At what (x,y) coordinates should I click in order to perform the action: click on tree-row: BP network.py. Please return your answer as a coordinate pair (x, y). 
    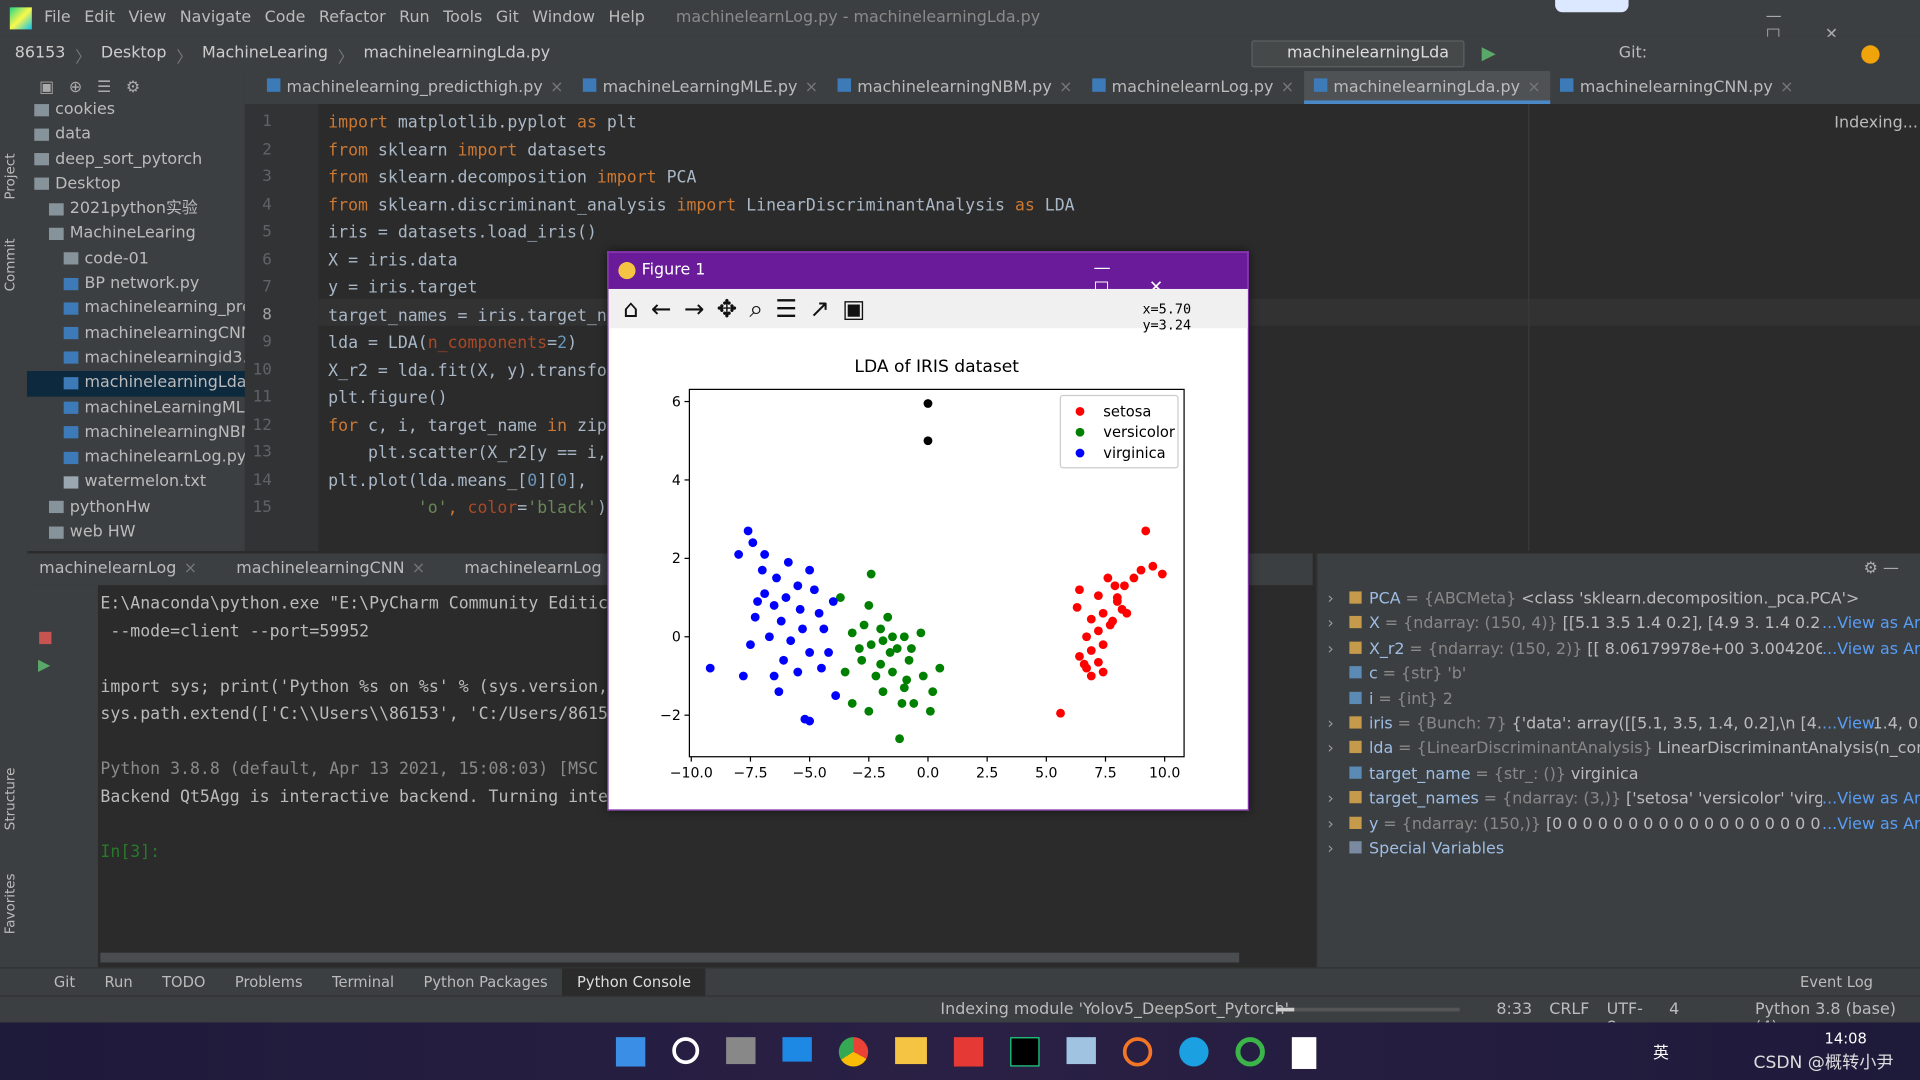
    Looking at the image, I should click on (136, 284).